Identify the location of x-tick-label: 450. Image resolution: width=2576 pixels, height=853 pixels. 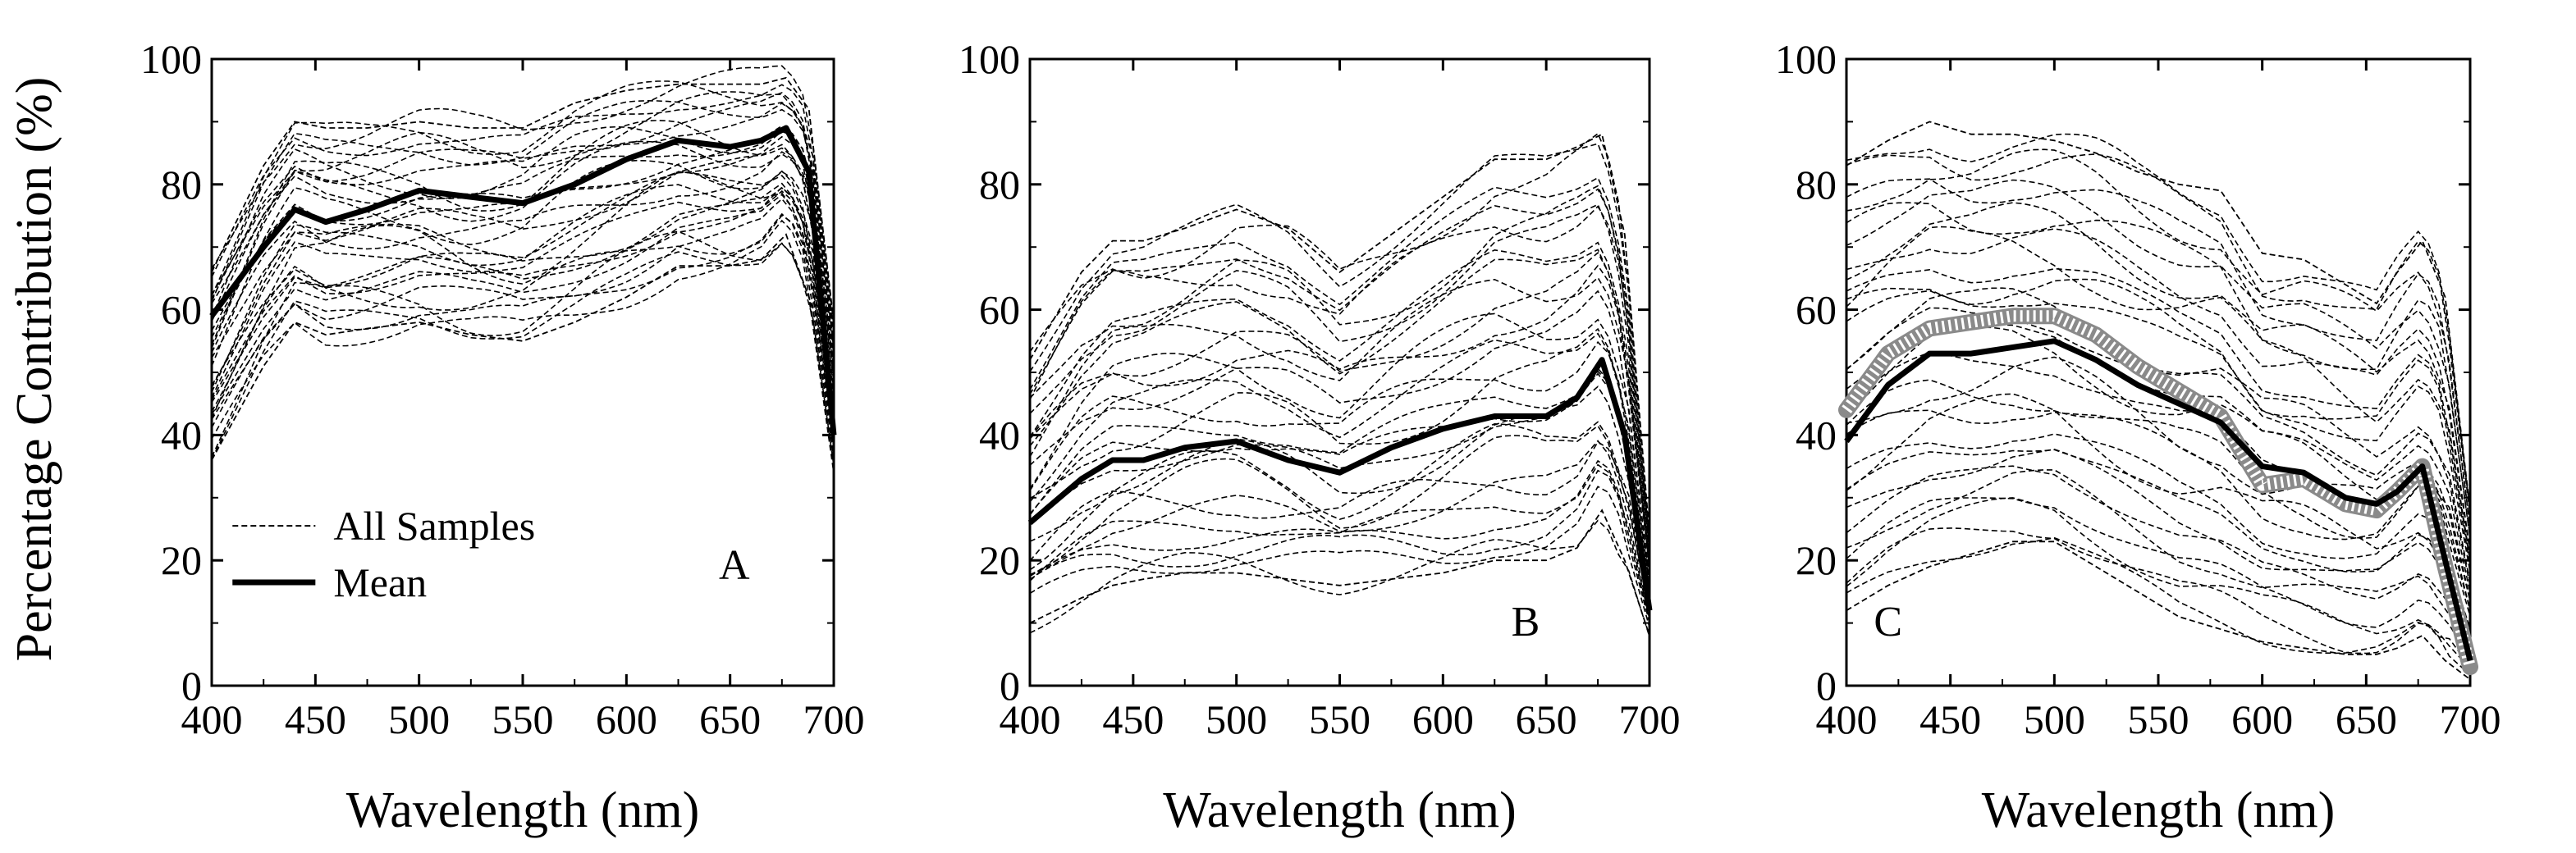
(1133, 719).